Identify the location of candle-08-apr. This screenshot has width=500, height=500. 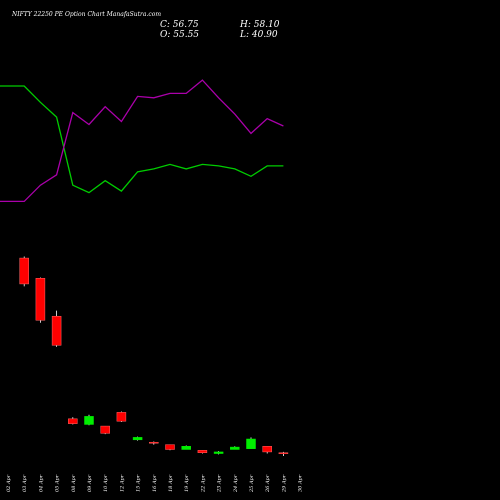
(73, 421).